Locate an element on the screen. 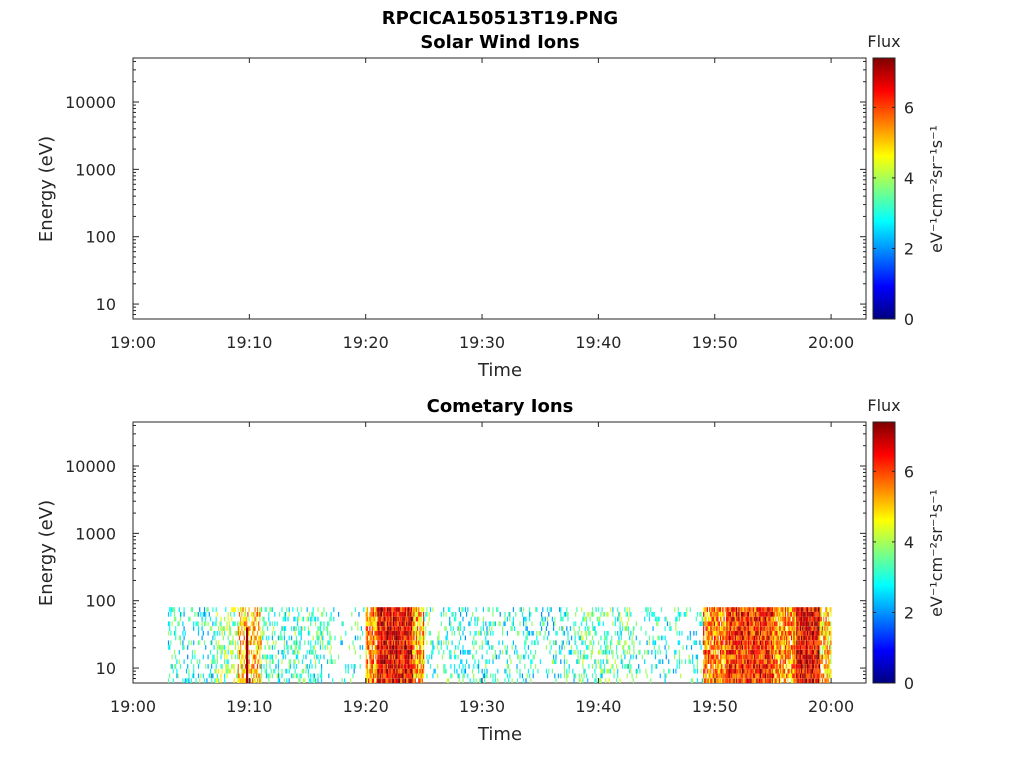 The width and height of the screenshot is (1024, 768). colorbar-title: Flux is located at coordinates (883, 41).